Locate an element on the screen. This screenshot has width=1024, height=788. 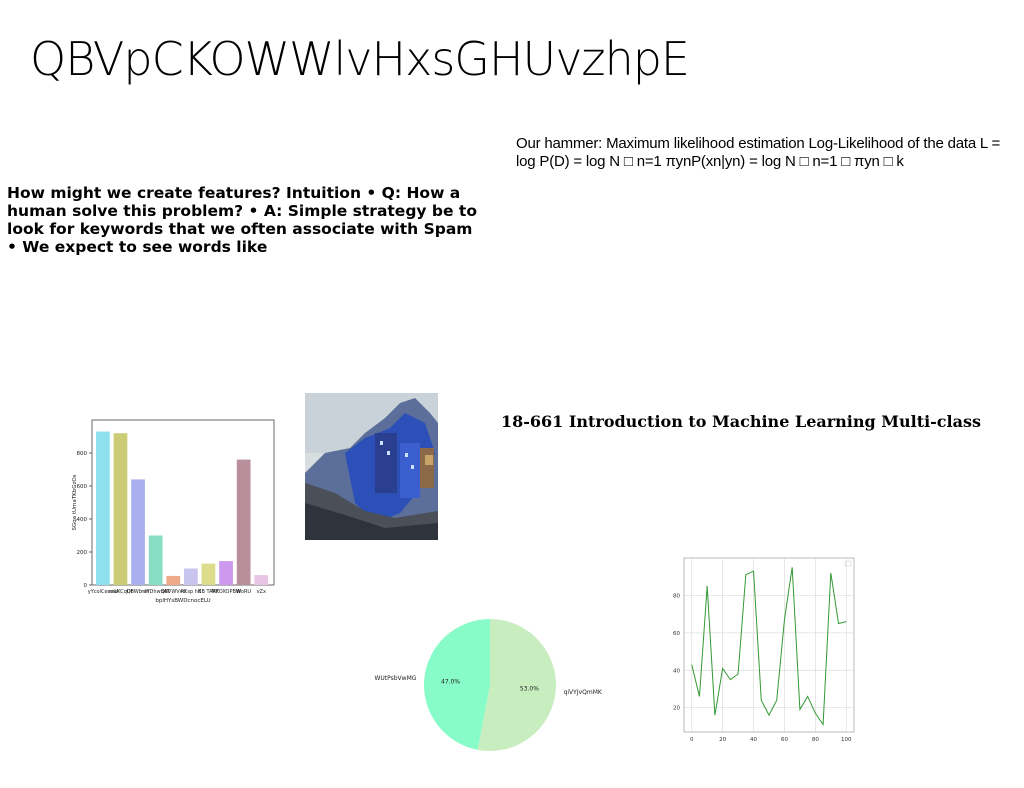
line-legend-box is located at coordinates (848, 563).